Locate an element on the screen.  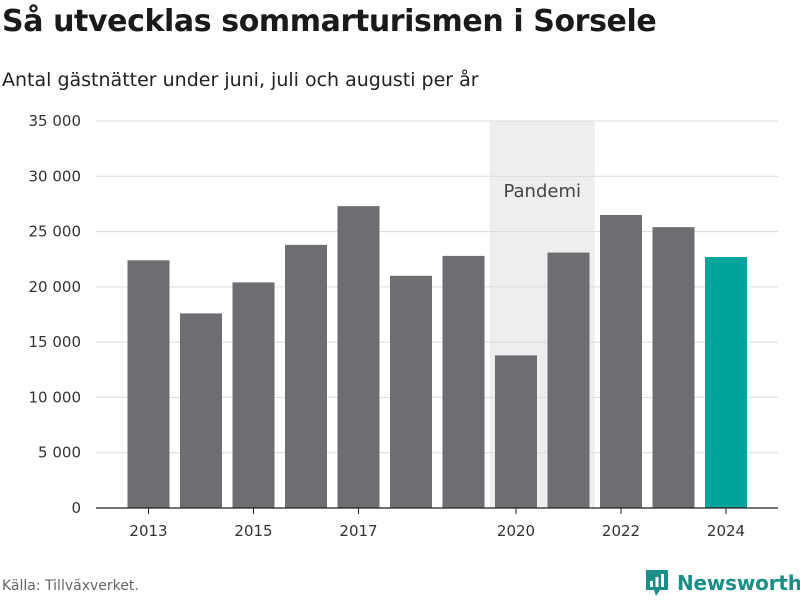
x-tick-label: 2015 is located at coordinates (253, 531).